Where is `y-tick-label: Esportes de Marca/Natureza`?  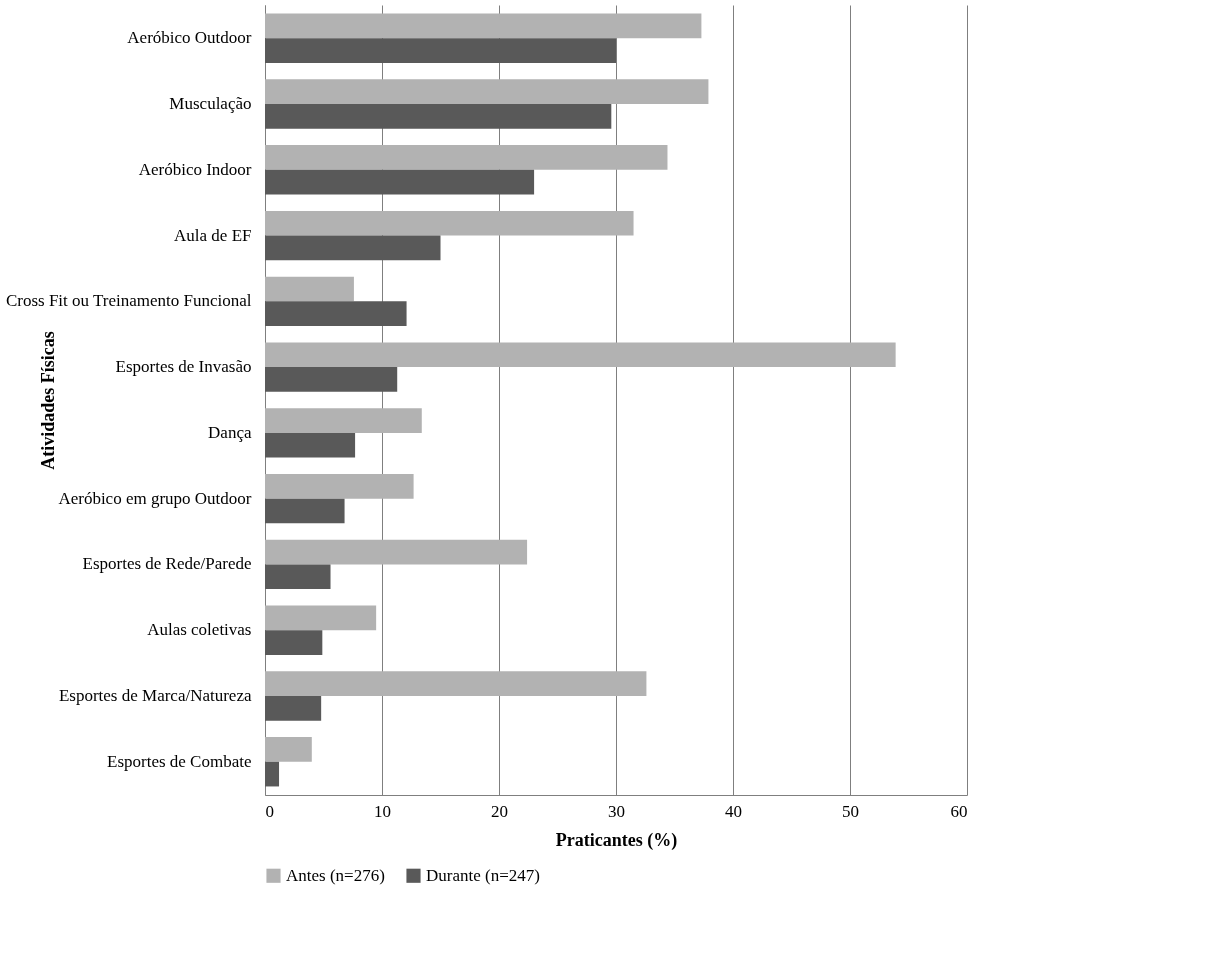 y-tick-label: Esportes de Marca/Natureza is located at coordinates (155, 695).